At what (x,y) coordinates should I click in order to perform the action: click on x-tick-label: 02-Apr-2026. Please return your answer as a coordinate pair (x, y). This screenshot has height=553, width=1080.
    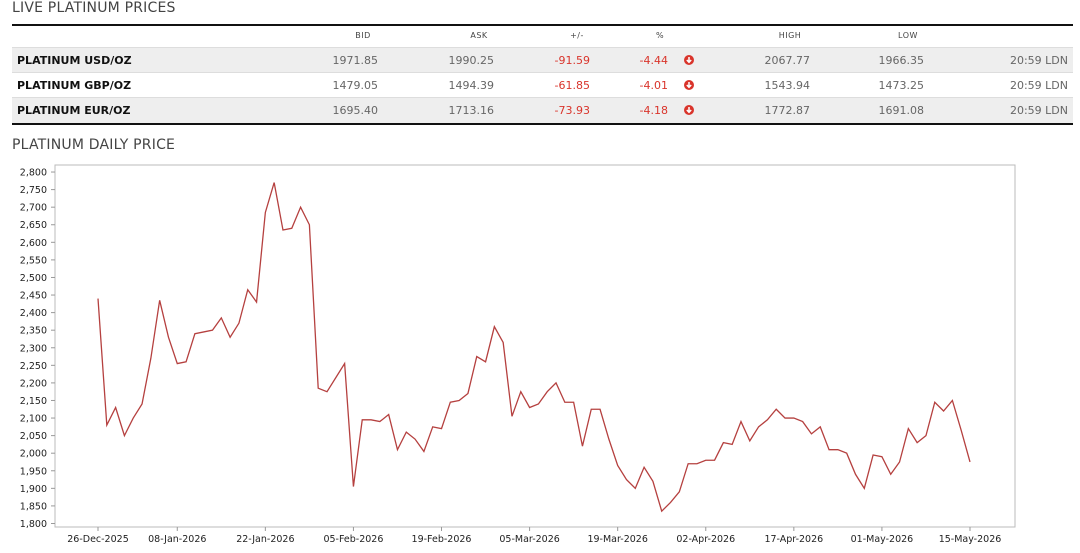
    Looking at the image, I should click on (705, 539).